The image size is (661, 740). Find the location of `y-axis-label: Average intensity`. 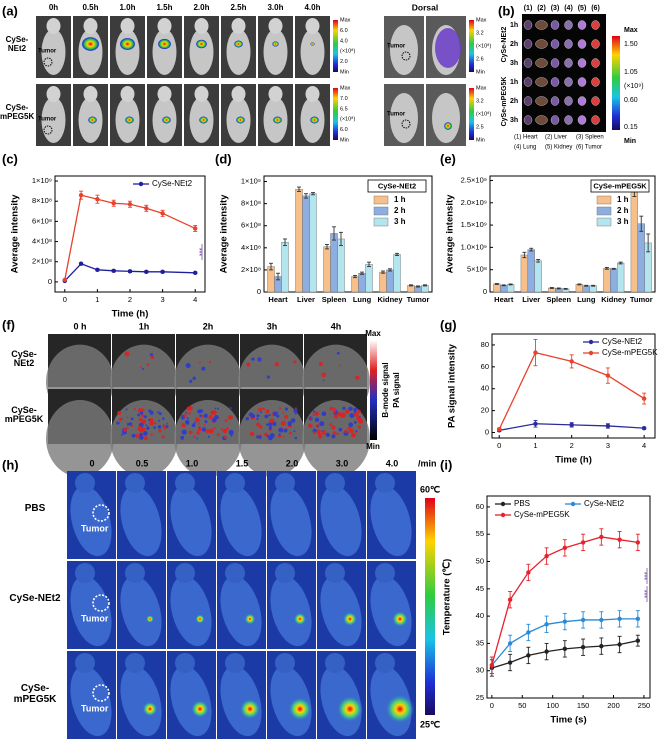

y-axis-label: Average intensity is located at coordinates (15, 234).